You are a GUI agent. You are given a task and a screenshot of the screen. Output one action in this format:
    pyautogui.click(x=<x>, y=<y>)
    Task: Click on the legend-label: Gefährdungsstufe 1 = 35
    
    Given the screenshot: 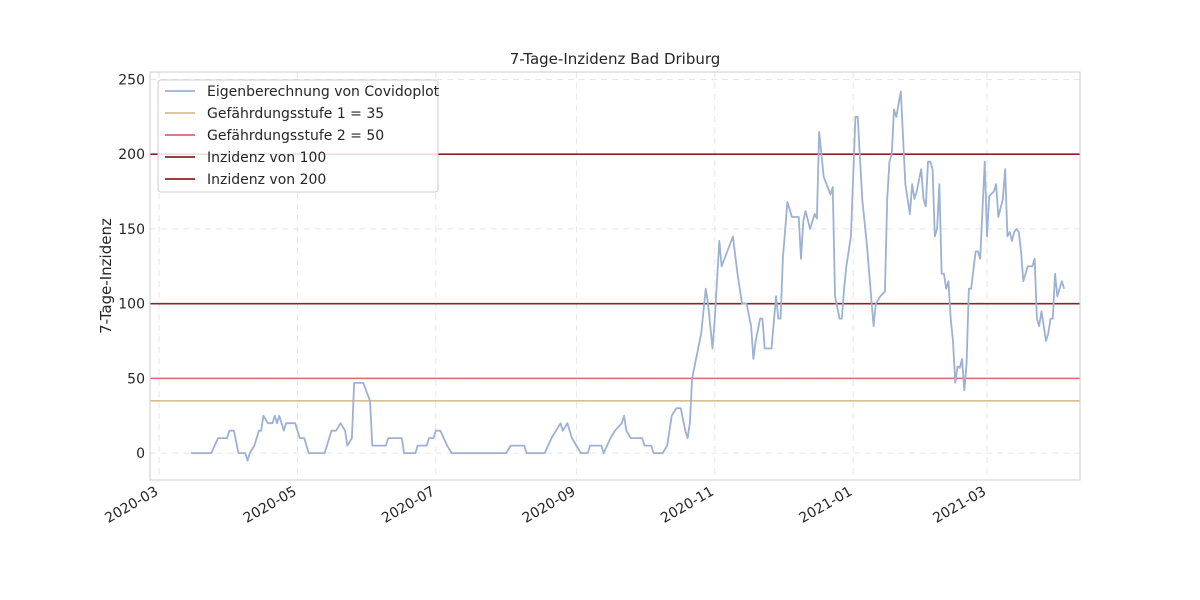 What is the action you would take?
    pyautogui.click(x=295, y=114)
    